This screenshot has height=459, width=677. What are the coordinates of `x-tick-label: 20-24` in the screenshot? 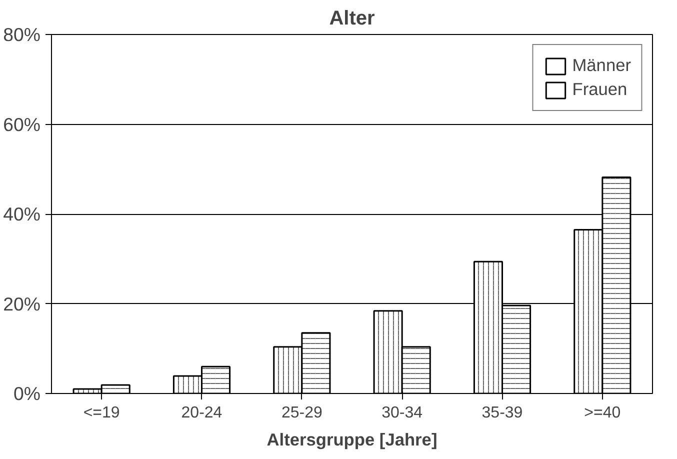 It's located at (201, 413).